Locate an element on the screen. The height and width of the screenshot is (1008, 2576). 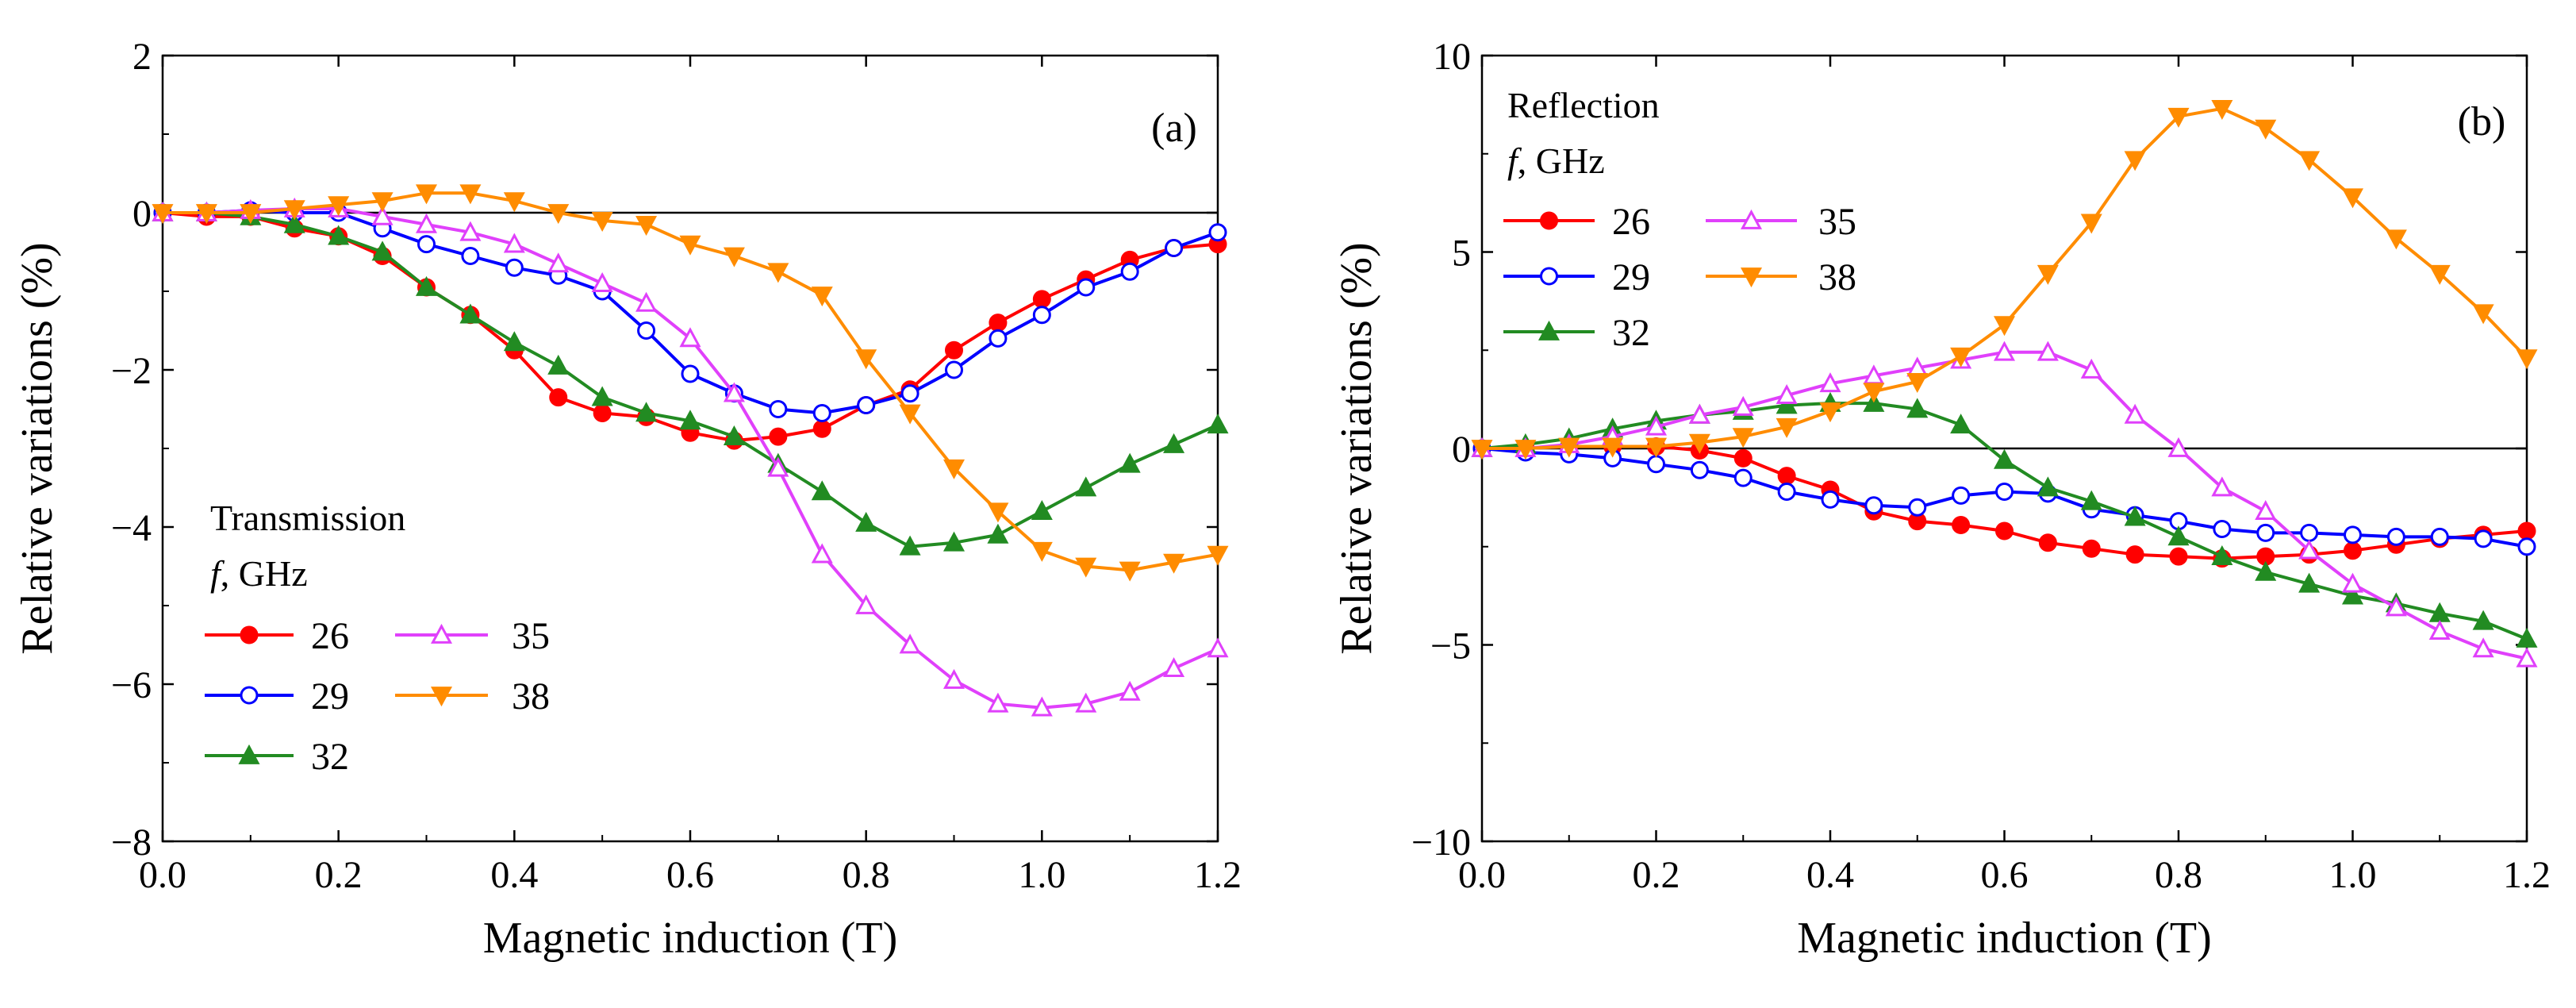
y-tick-label: −10 is located at coordinates (1441, 842).